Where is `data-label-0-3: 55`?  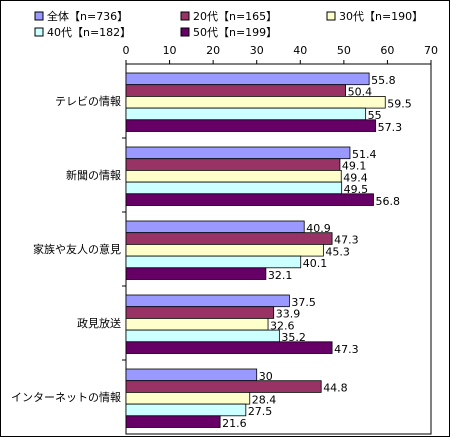
data-label-0-3: 55 is located at coordinates (375, 115).